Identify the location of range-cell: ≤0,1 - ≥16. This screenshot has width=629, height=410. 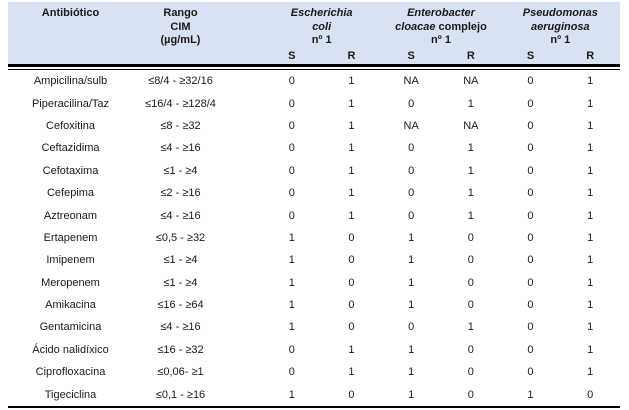
(180, 394).